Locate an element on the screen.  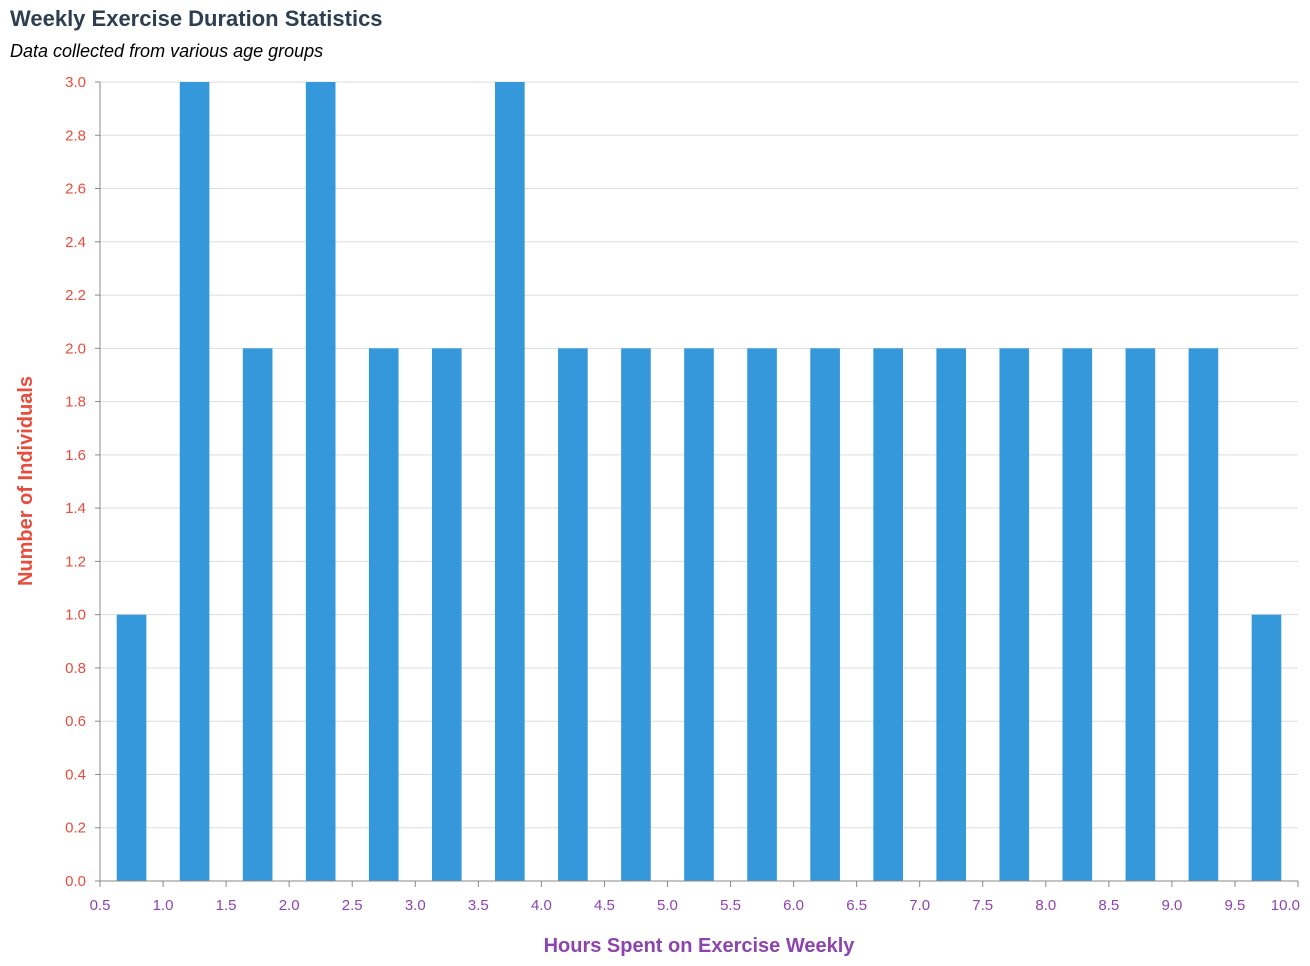
x-tick-label: 1.5 is located at coordinates (226, 905).